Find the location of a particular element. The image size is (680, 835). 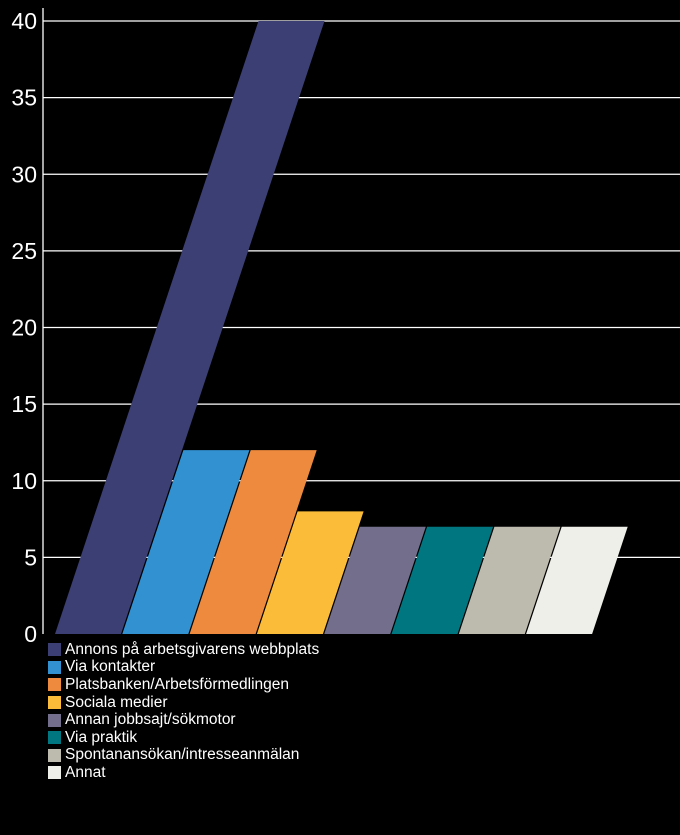

legend-item: Annons på arbetsgivarens webbplats is located at coordinates (183, 650).